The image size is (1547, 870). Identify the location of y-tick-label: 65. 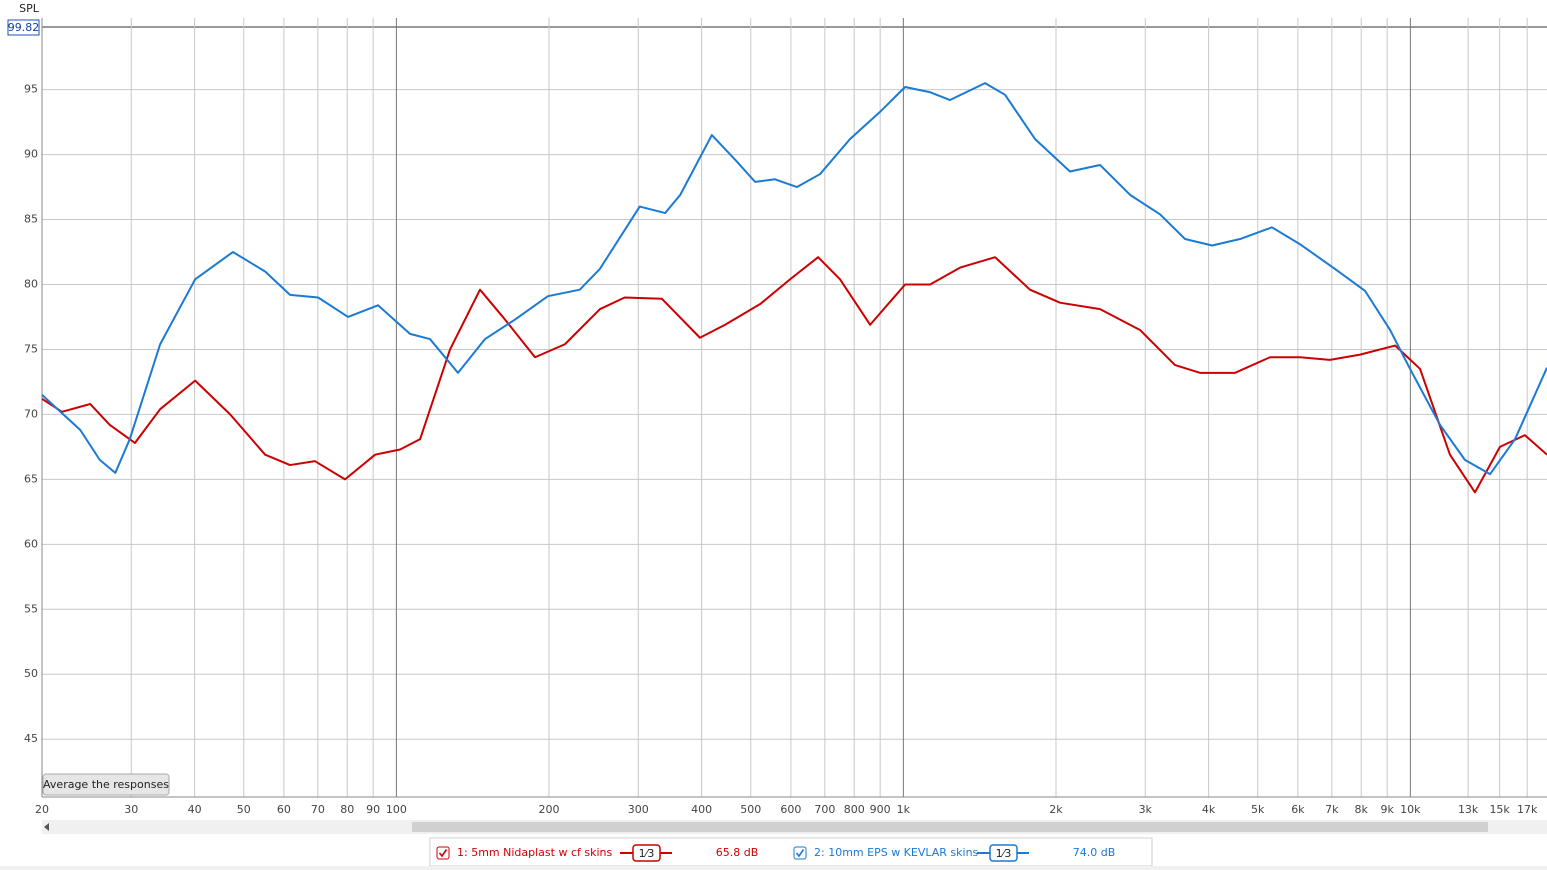
(31, 478).